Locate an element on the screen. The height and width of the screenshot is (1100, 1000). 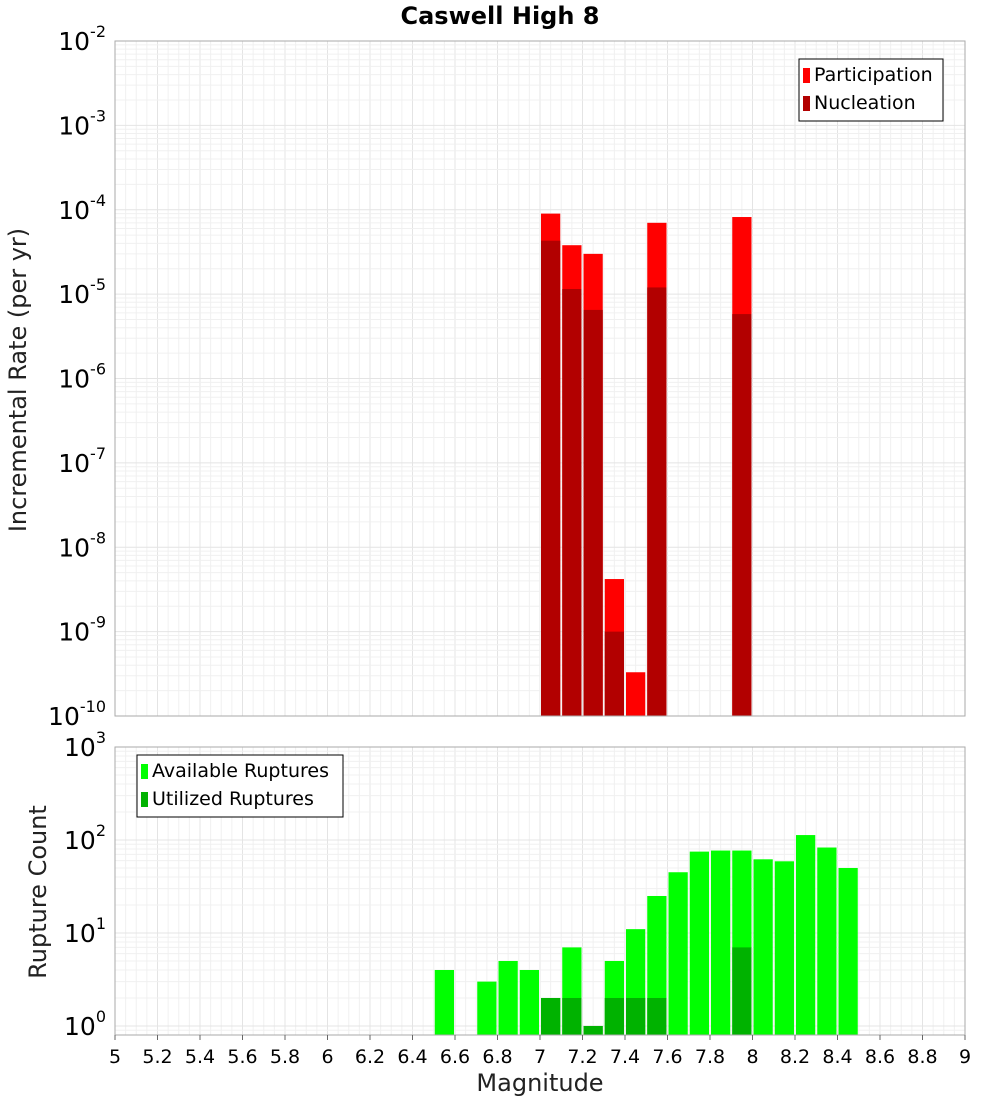
count-legend: Available Ruptures Utilized Ruptures is located at coordinates (240, 786).